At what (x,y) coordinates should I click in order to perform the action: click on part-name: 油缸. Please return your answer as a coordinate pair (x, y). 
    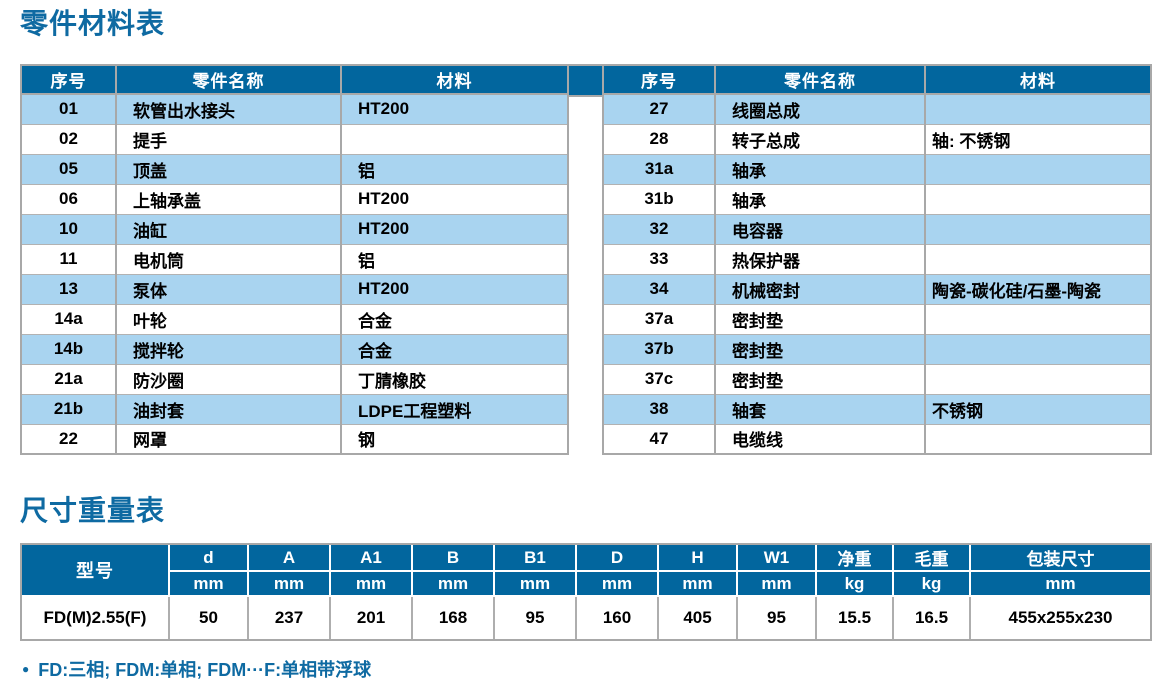
    Looking at the image, I should click on (228, 229).